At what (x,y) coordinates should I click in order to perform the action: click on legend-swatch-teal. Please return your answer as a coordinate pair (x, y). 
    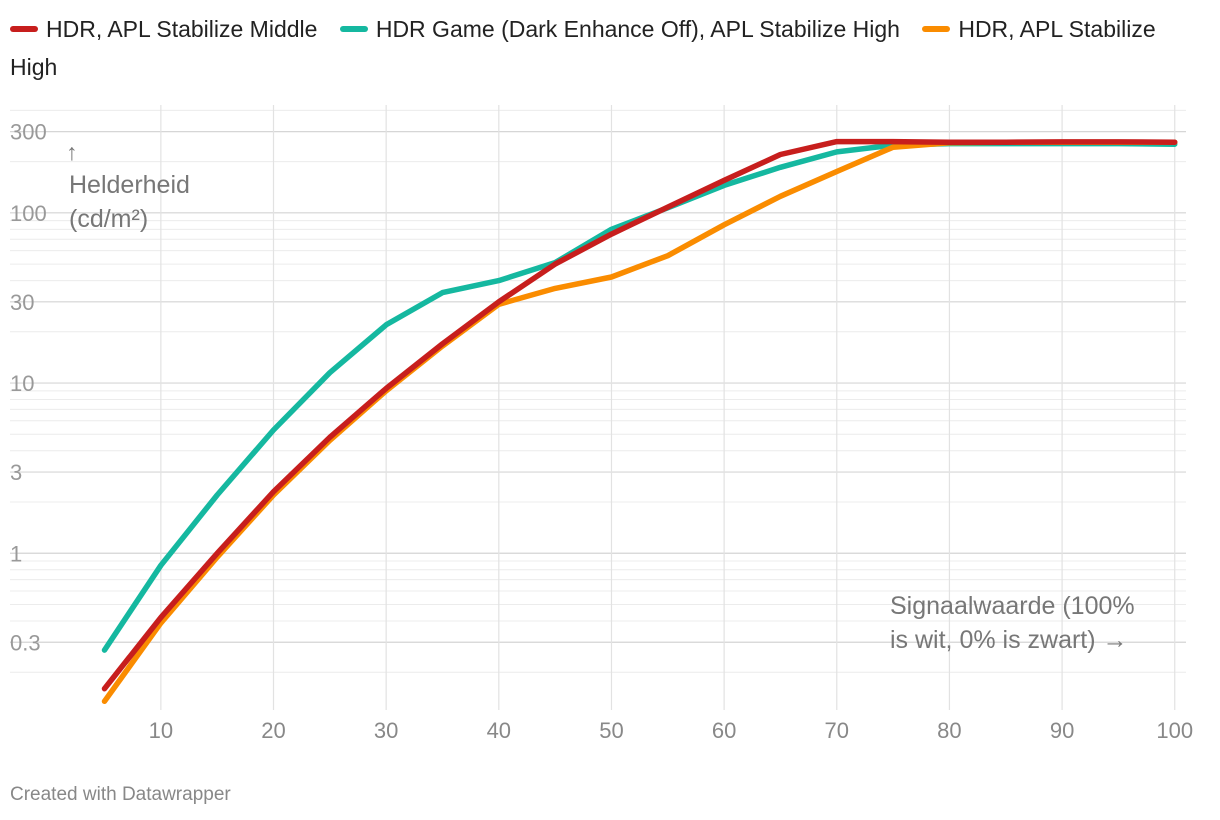
    Looking at the image, I should click on (353, 28).